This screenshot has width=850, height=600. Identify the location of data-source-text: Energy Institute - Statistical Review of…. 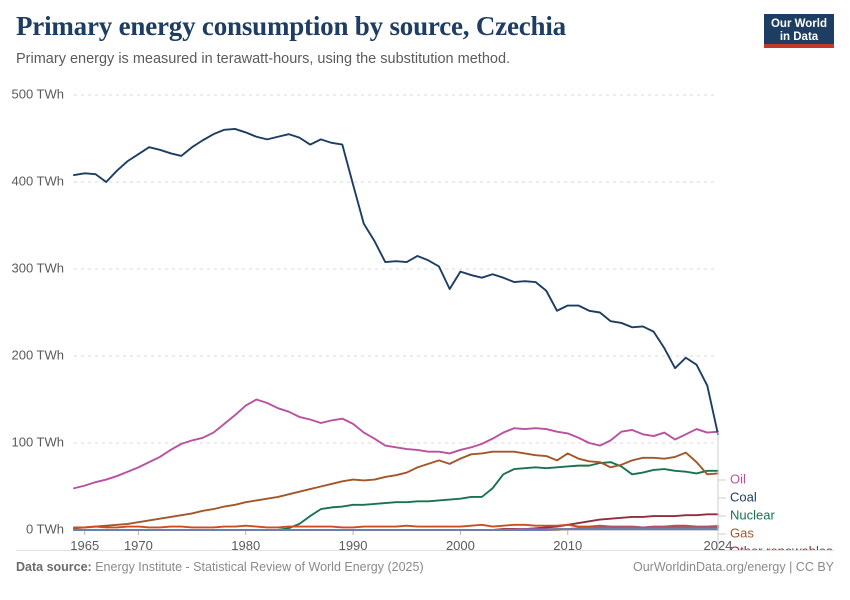
(259, 567).